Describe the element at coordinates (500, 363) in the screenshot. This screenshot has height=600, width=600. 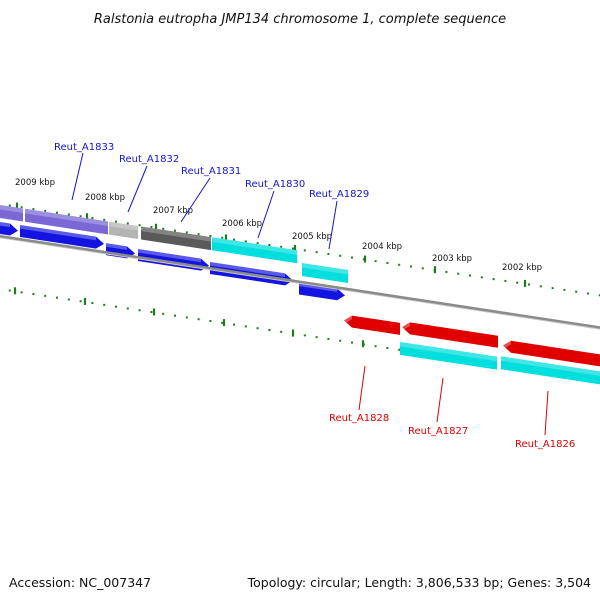
I see `reverse-cog-track` at that location.